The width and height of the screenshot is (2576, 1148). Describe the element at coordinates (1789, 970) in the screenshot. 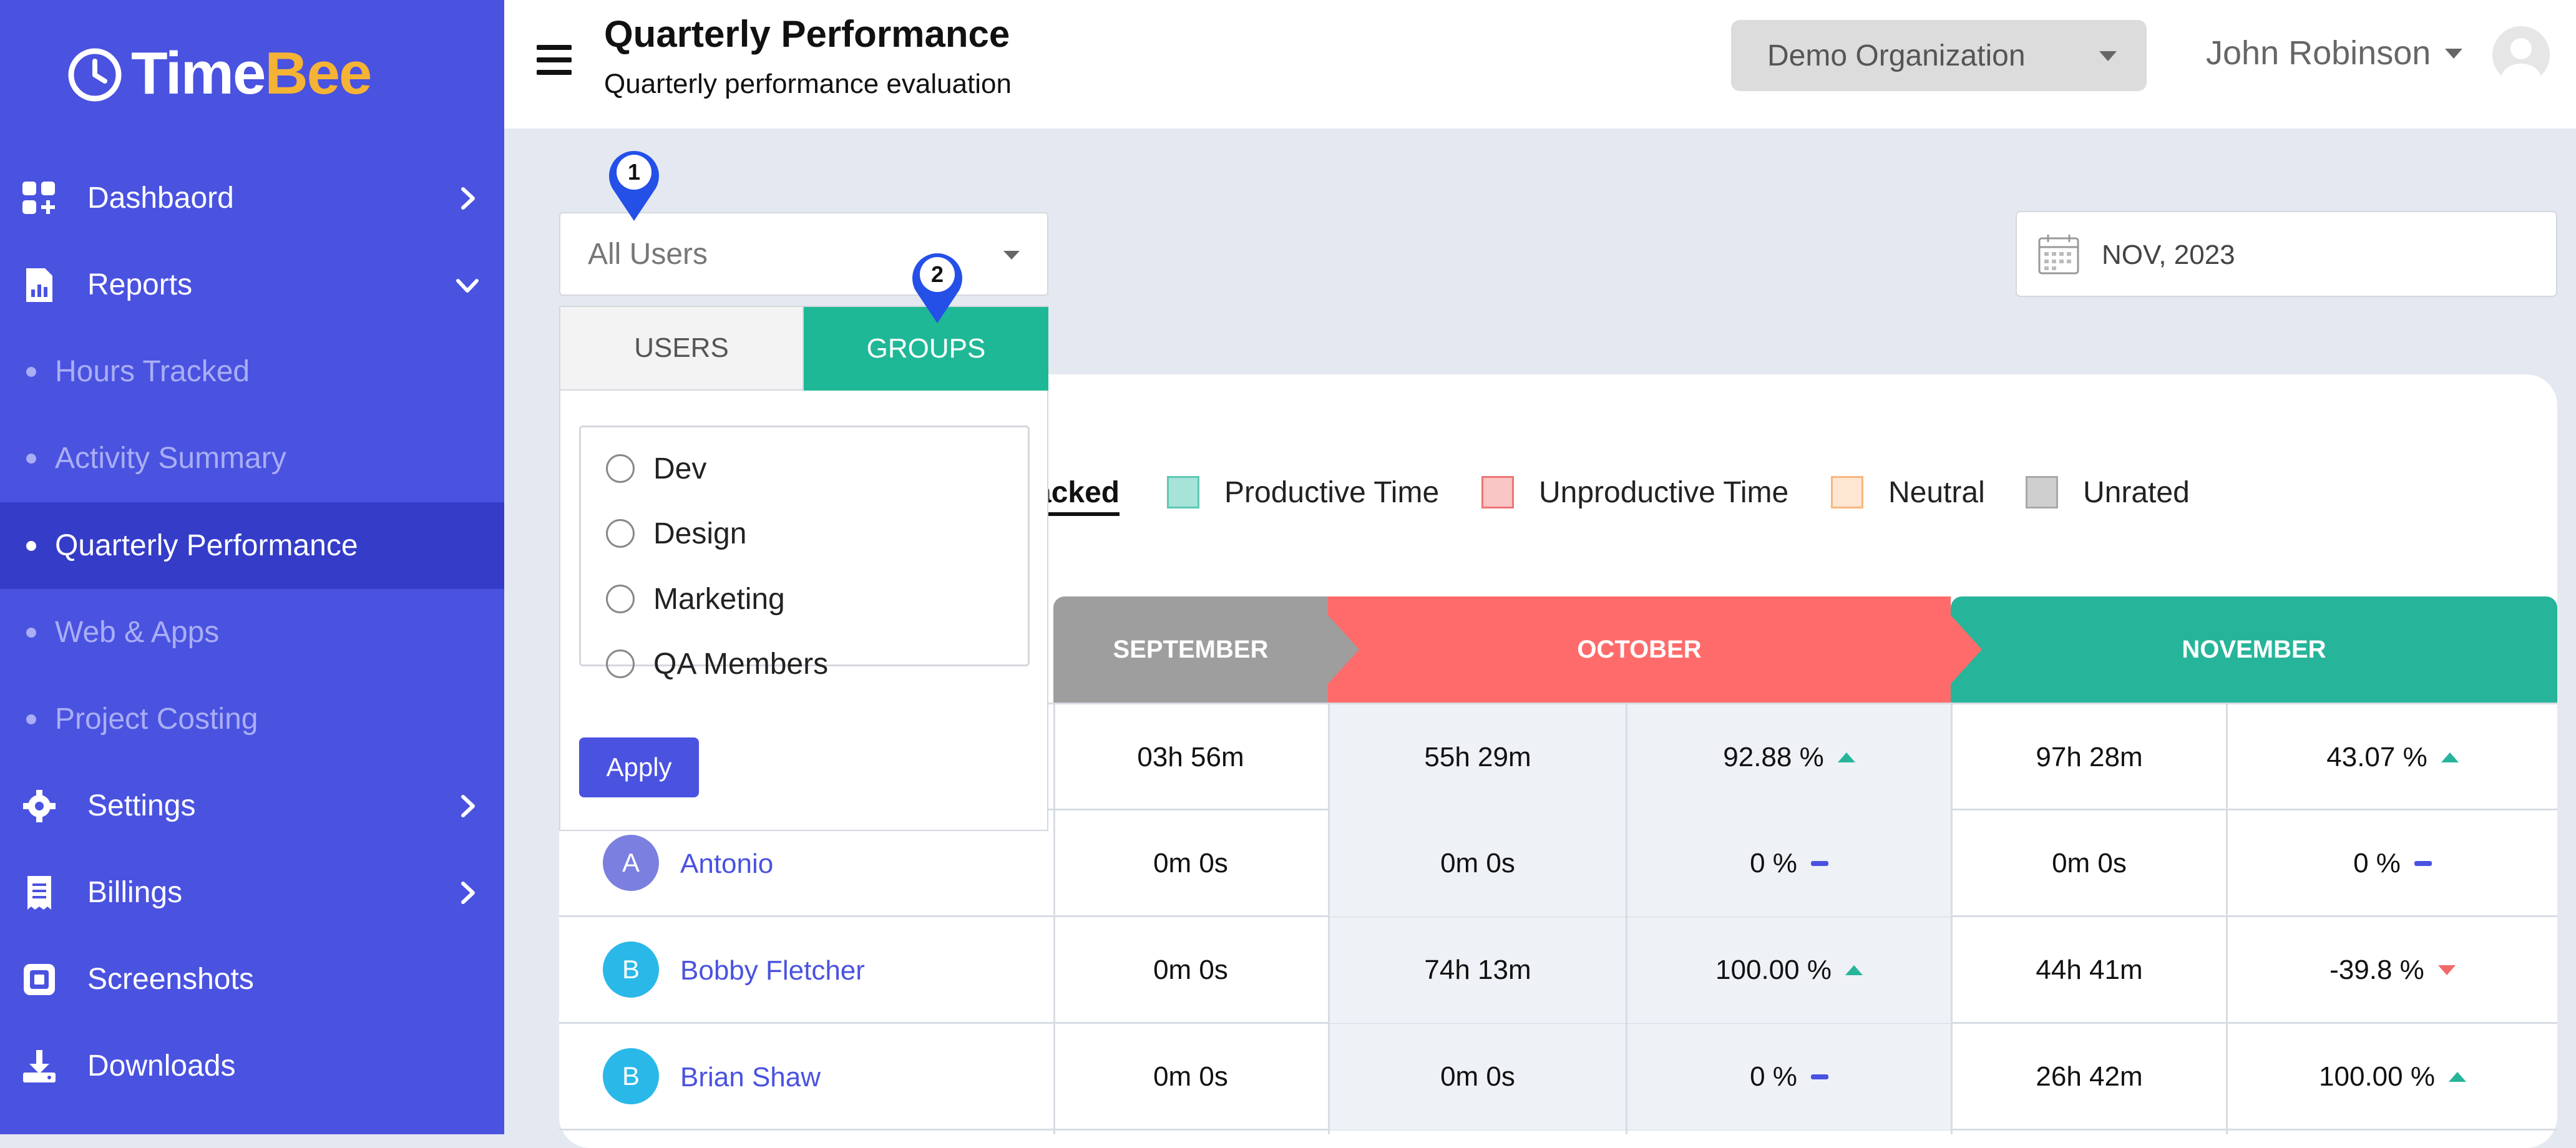

I see `cell-october-pct: 100.00 %` at that location.